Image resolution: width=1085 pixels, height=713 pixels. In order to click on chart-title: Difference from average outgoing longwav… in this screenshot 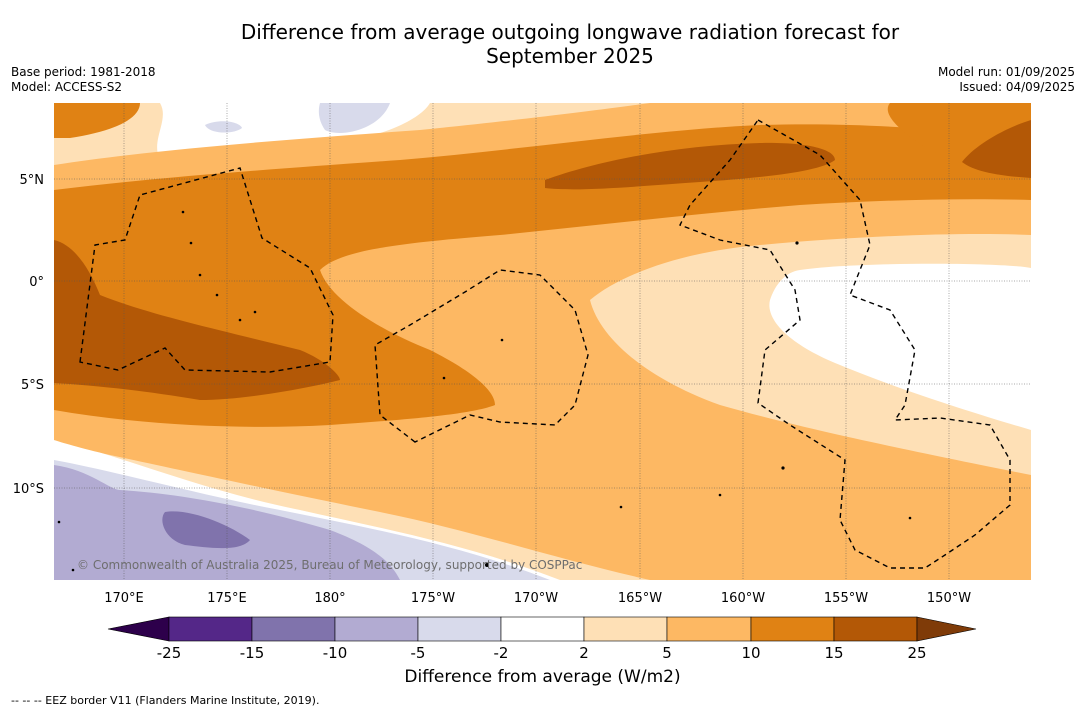, I will do `click(542, 44)`.